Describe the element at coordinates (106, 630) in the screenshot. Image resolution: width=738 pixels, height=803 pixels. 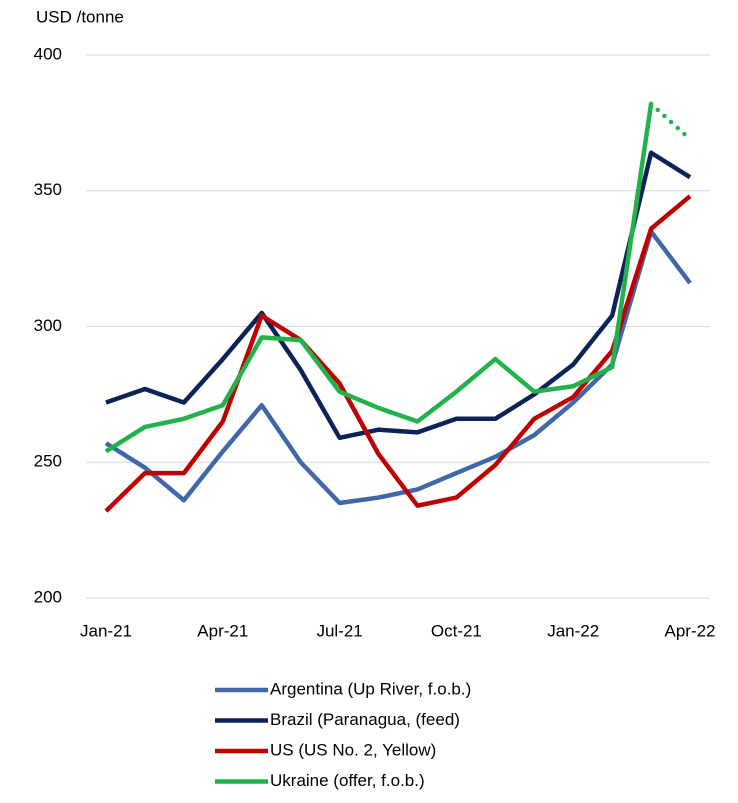
I see `x-tick-label: Jan-21` at that location.